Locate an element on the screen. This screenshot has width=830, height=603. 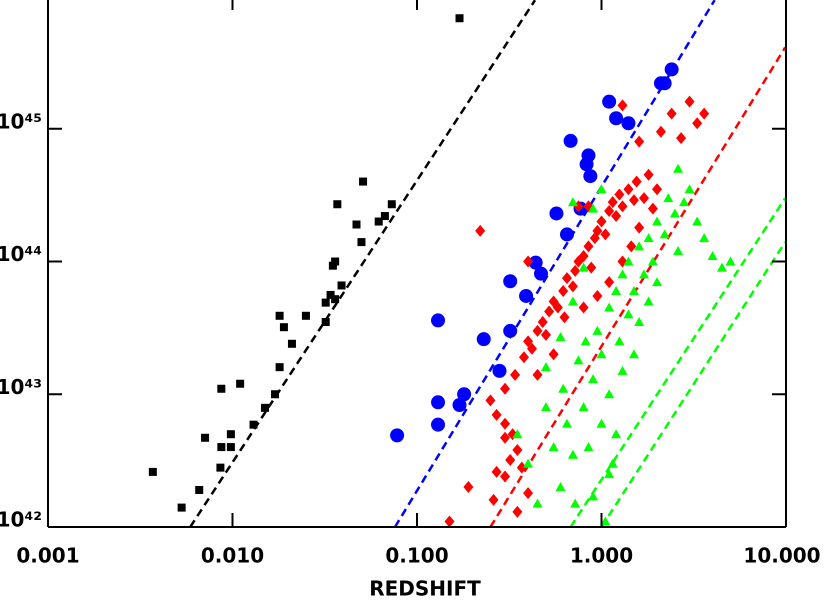
y-tick-label: 10⁴⁵ is located at coordinates (21, 121).